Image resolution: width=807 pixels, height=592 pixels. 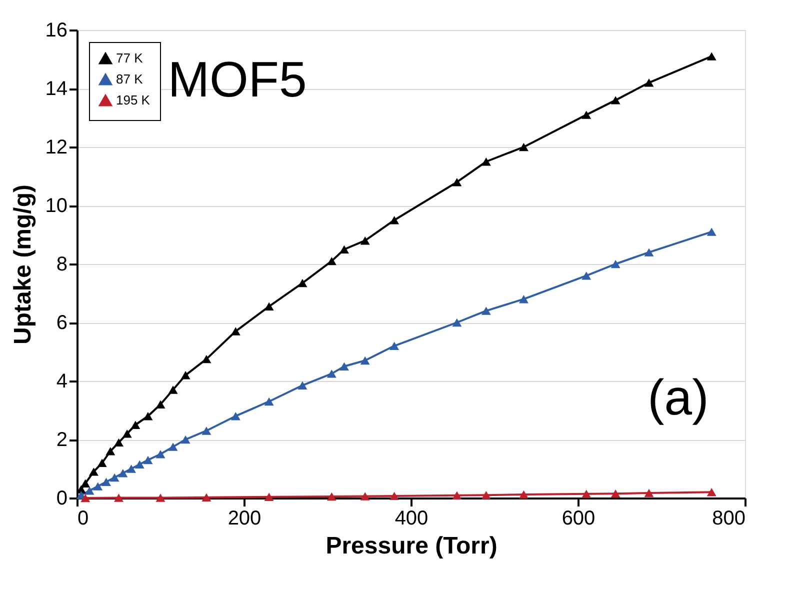 I want to click on y-axis-title: Uptake (mg/g), so click(x=22, y=264).